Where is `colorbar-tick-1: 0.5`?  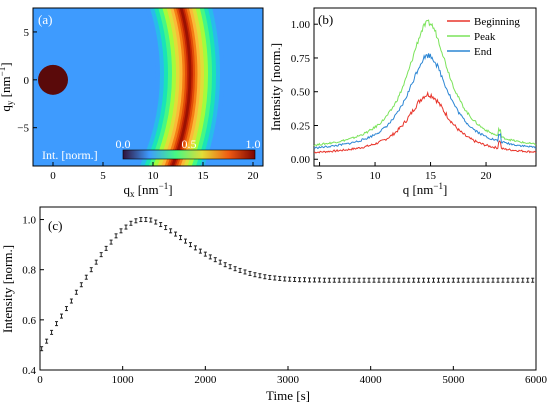 colorbar-tick-1: 0.5 is located at coordinates (189, 144).